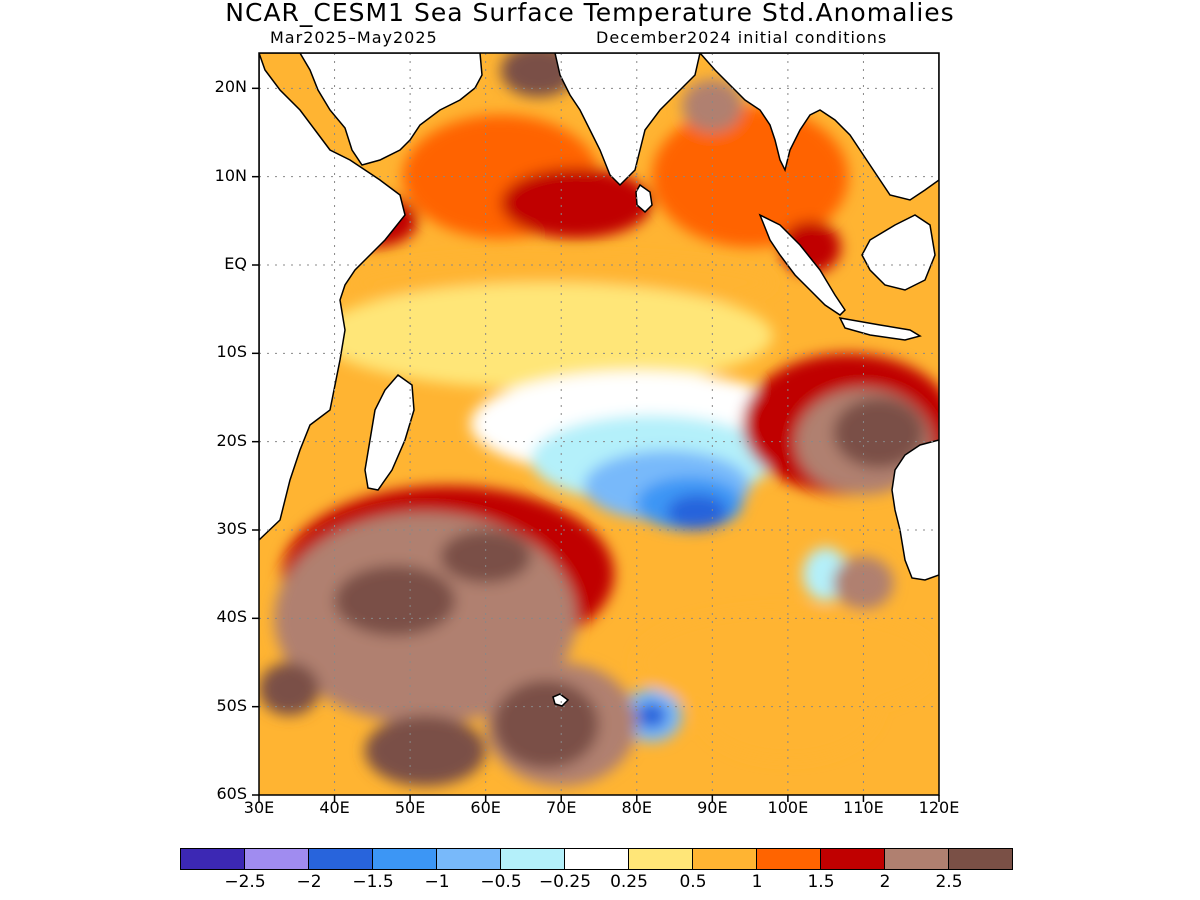 Image resolution: width=1200 pixels, height=900 pixels. Describe the element at coordinates (245, 882) in the screenshot. I see `colorbar-label: −2.5` at that location.